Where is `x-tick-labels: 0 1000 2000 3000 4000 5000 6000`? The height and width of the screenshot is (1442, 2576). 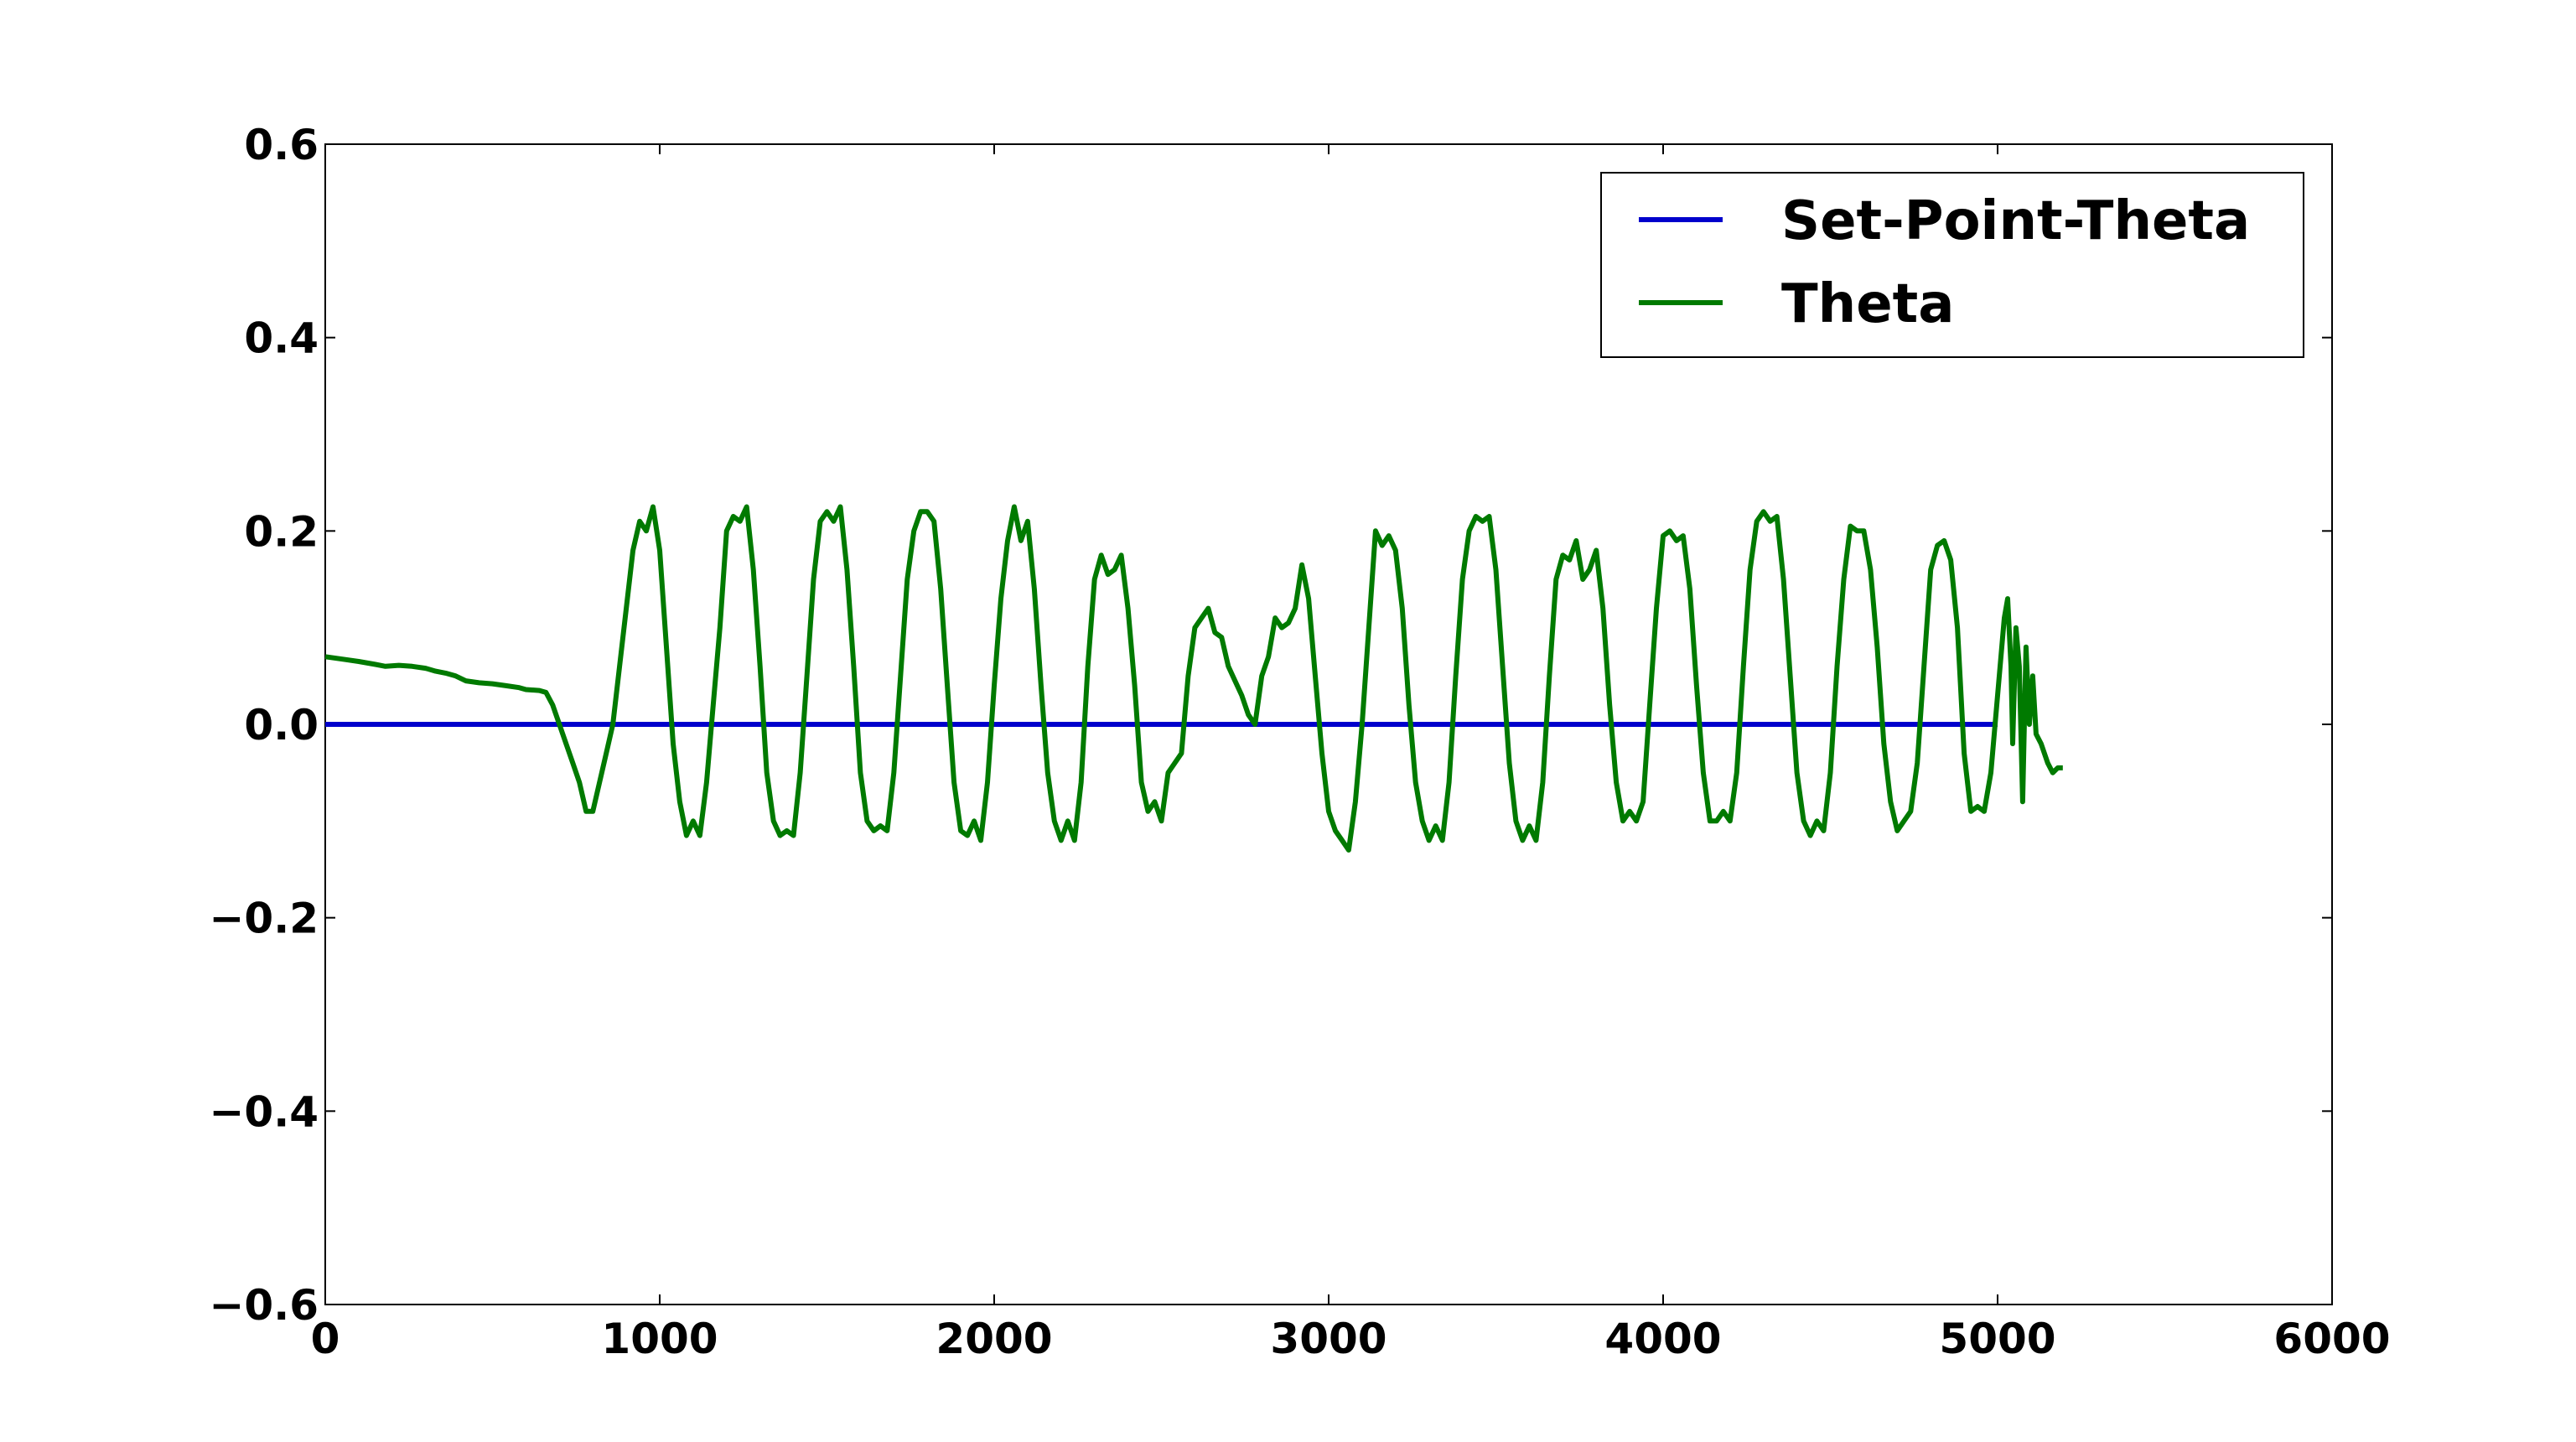 x-tick-labels: 0 1000 2000 3000 4000 5000 6000 is located at coordinates (1351, 1339).